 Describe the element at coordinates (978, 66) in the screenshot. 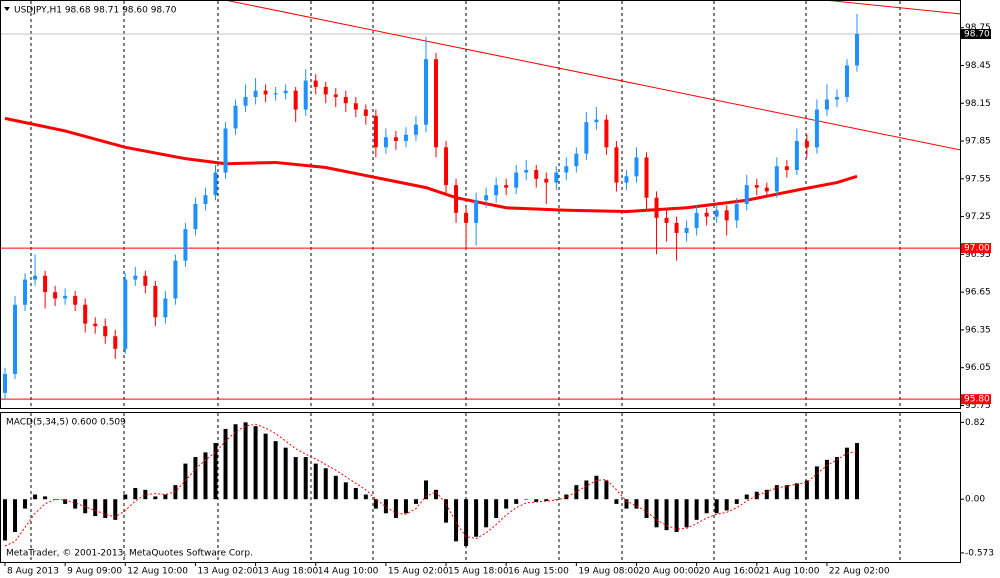

I see `y-tick-label: 98.45` at that location.